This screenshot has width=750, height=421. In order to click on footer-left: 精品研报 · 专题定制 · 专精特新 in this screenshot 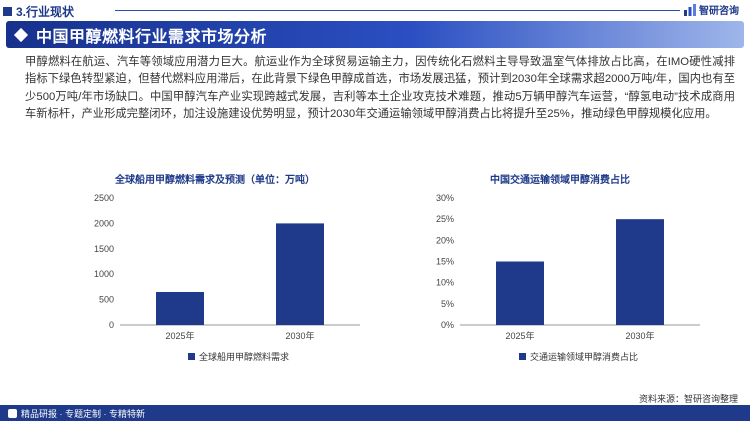, I will do `click(76, 413)`.